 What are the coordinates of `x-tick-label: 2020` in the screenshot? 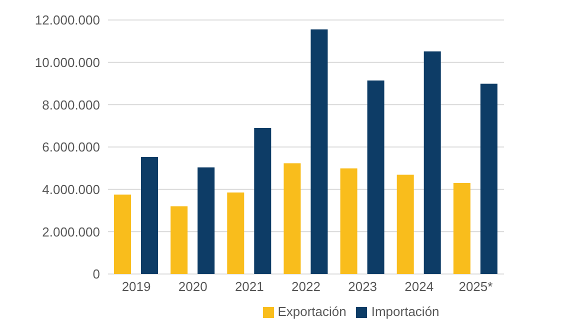 It's located at (193, 286).